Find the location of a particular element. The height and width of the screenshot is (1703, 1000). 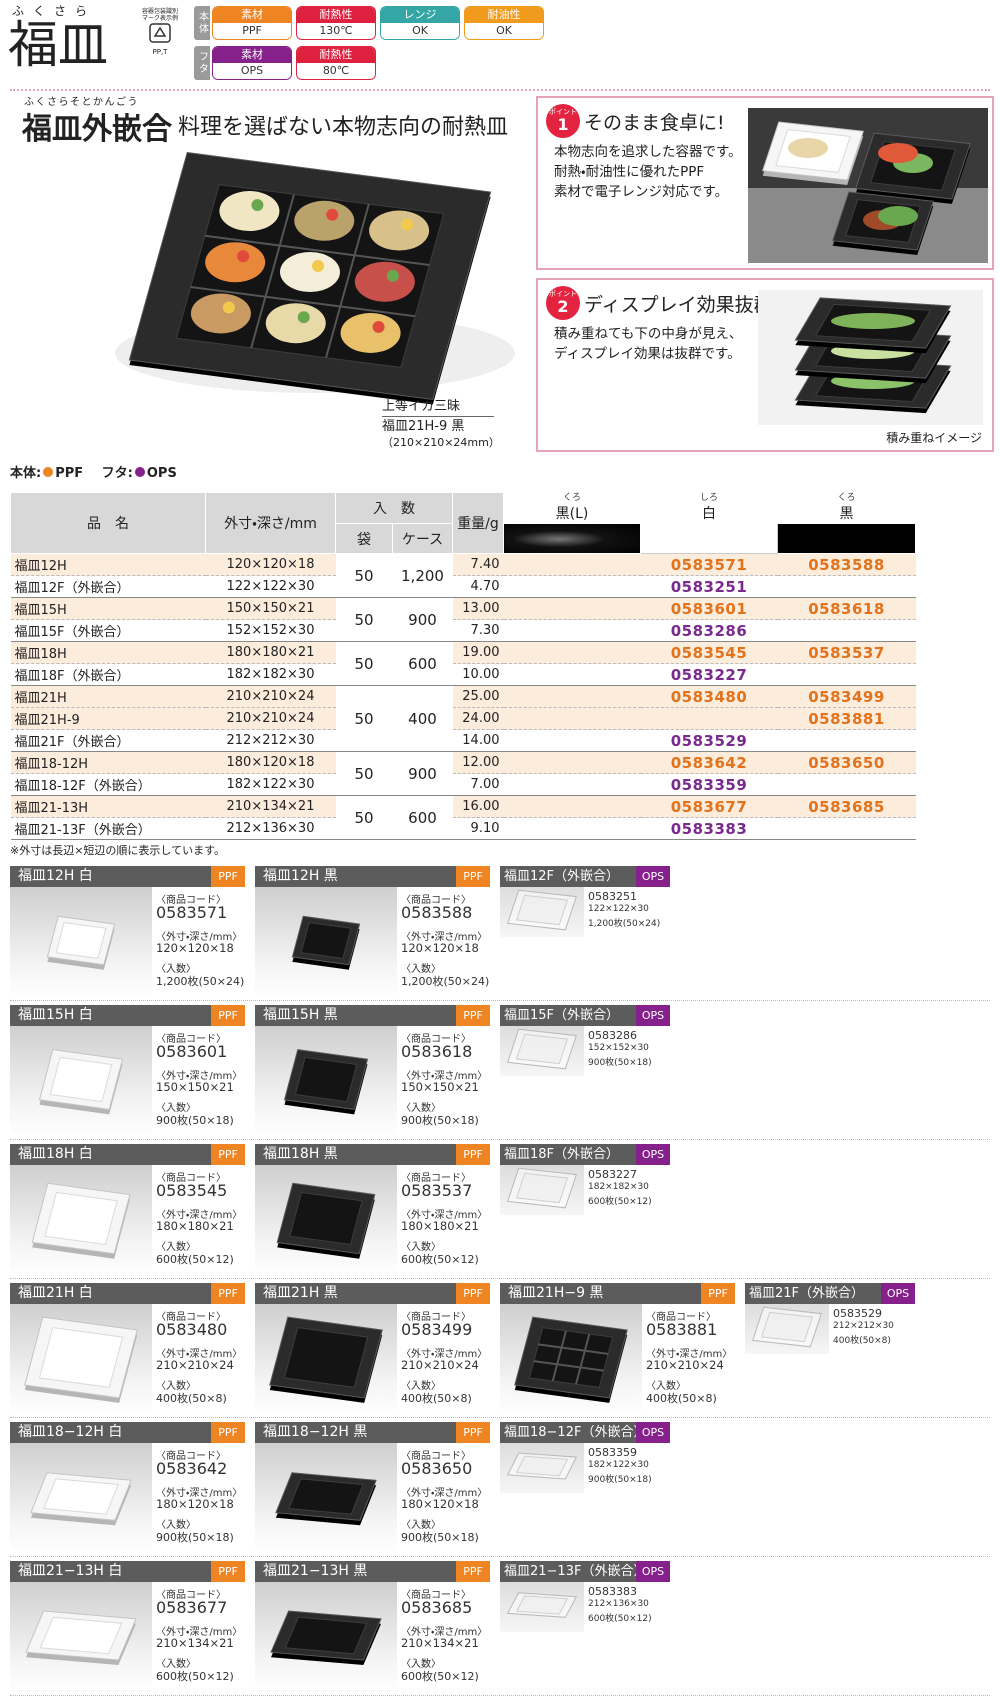

caption-line: 福皿21H-9 黒 is located at coordinates (423, 426).